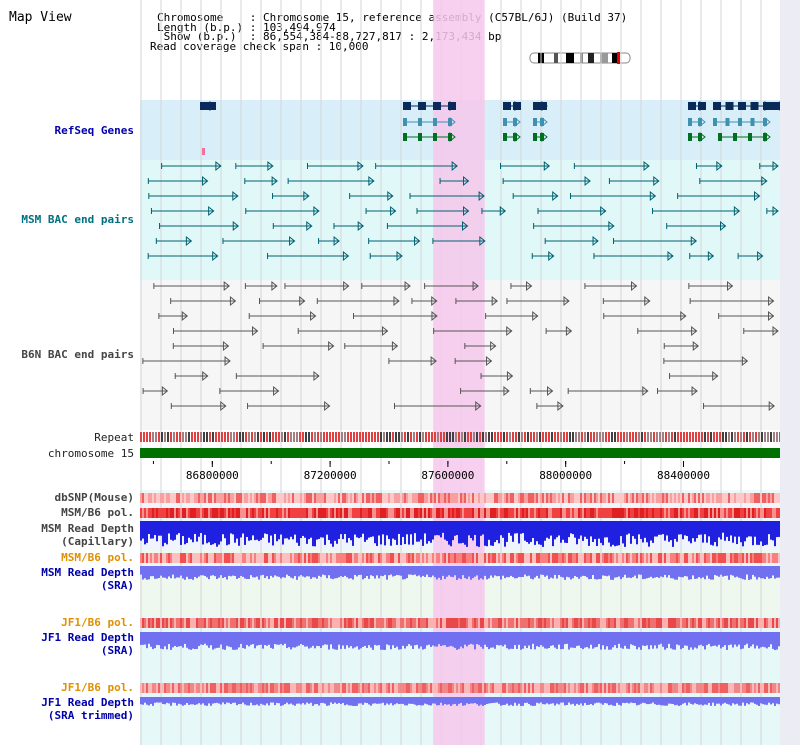  Describe the element at coordinates (97, 687) in the screenshot. I see `track-label-jf1-pol-2: JF1/B6 pol.` at that location.